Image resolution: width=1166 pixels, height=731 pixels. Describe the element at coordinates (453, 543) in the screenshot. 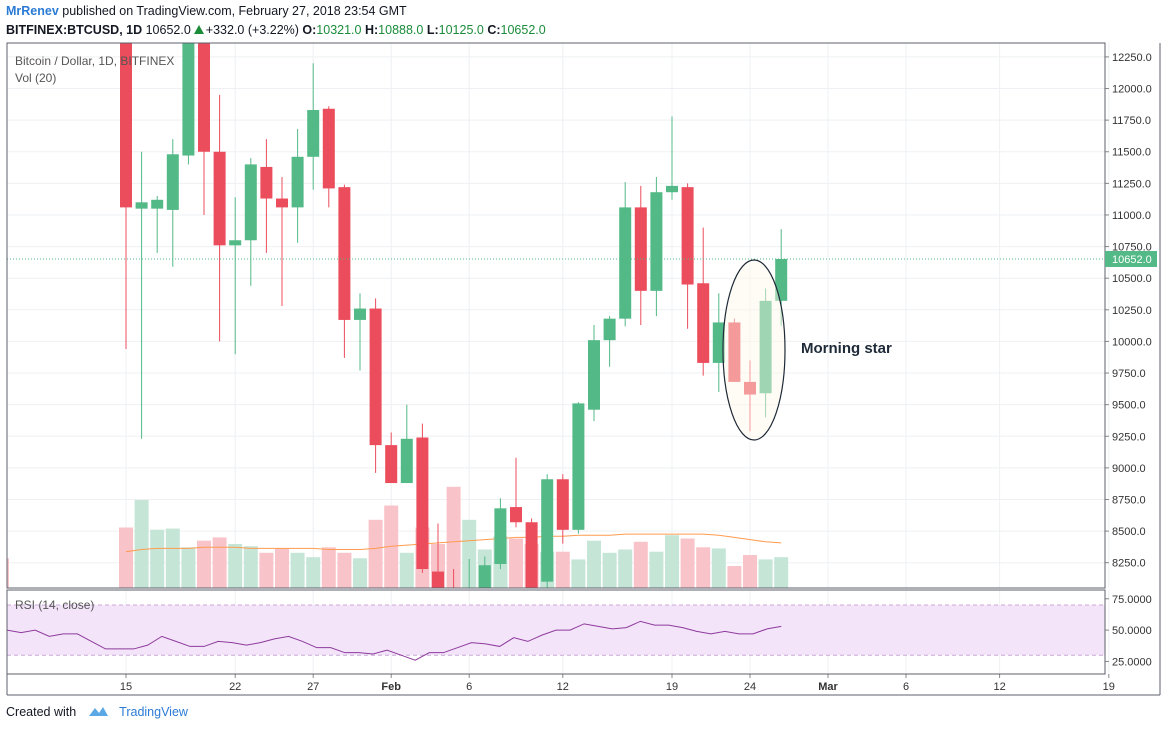

I see `volume-ma-line` at that location.